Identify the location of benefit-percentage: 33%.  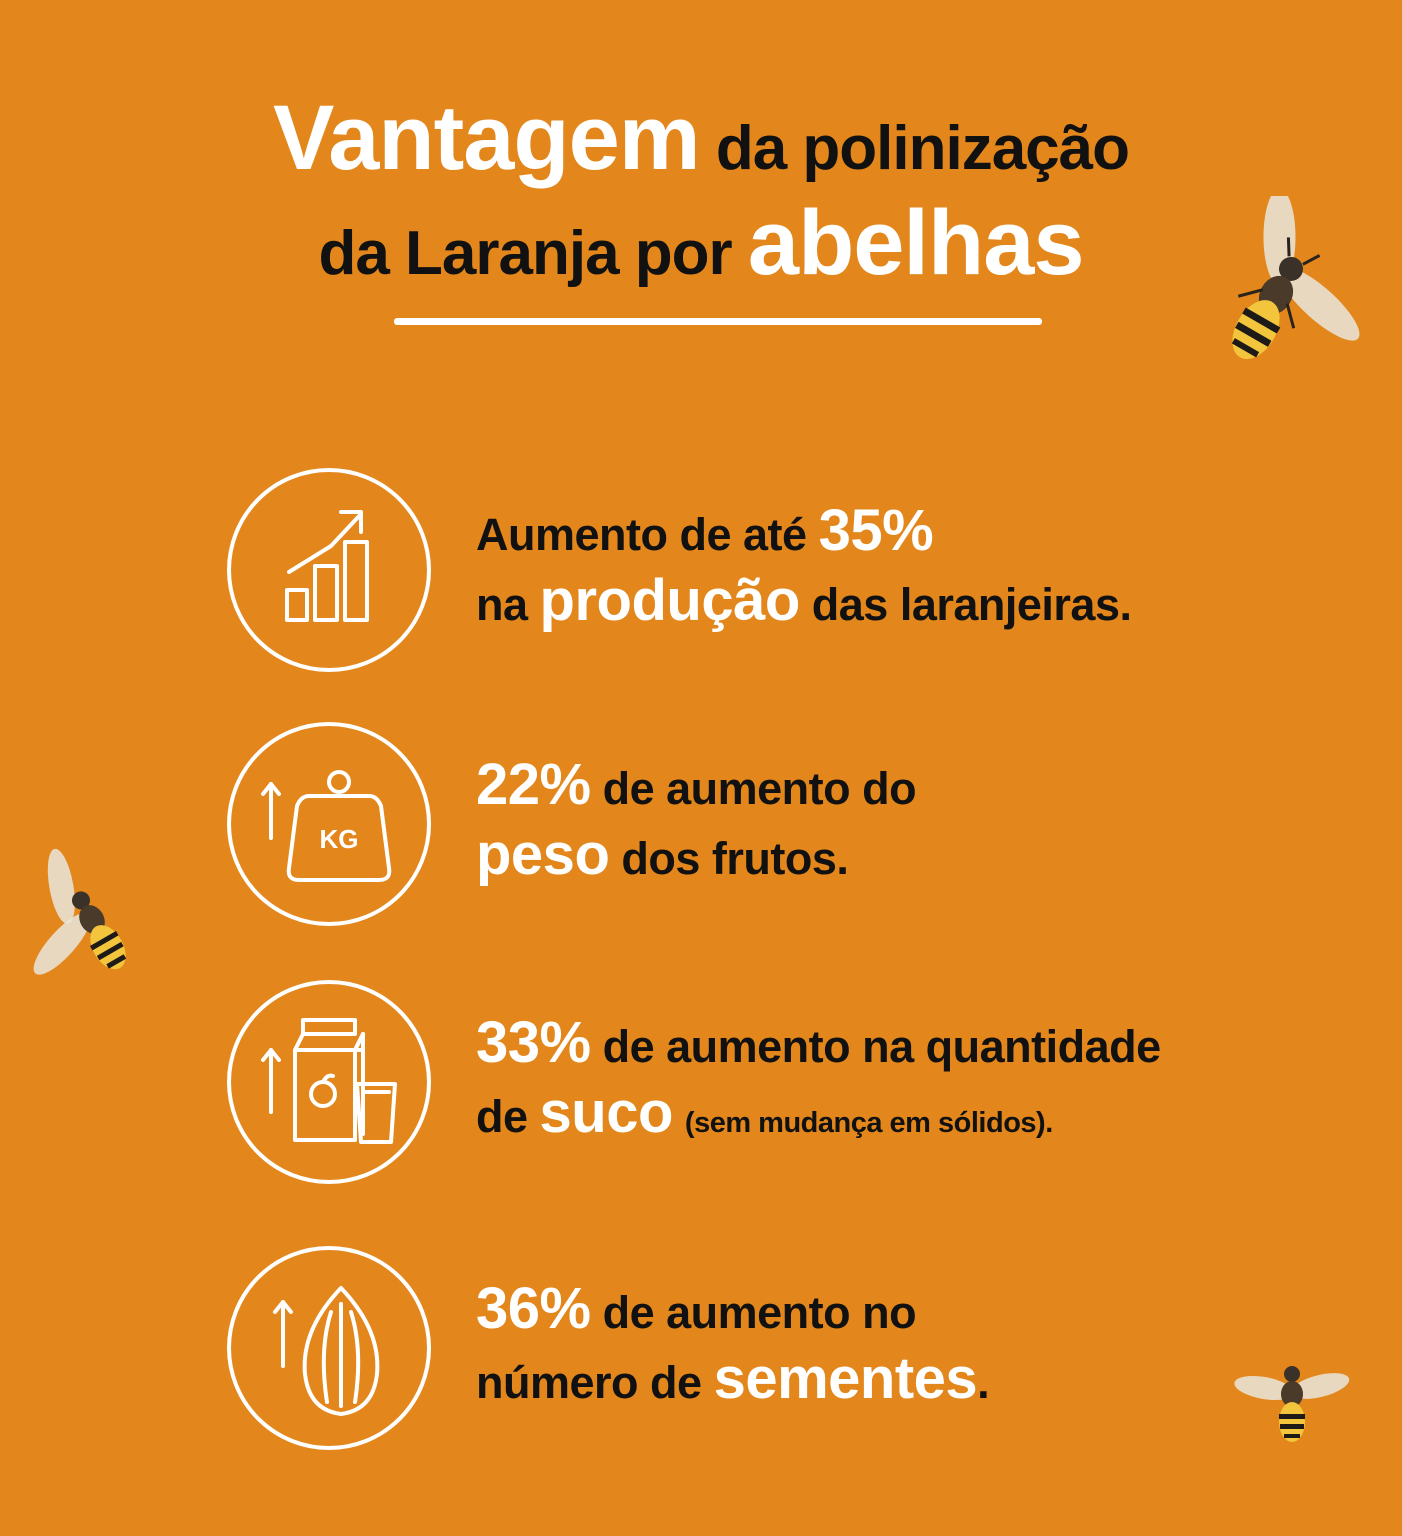
(533, 1042).